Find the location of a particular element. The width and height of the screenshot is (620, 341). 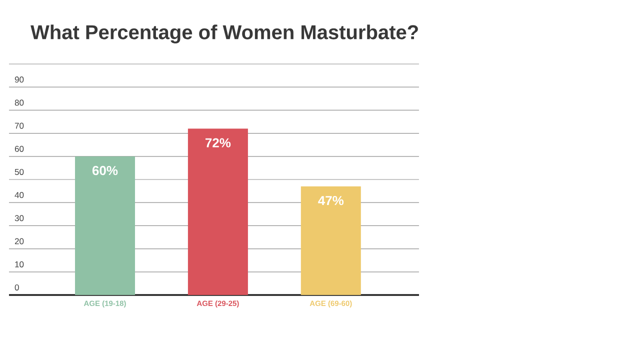

y-tick-label: 80 is located at coordinates (19, 103).